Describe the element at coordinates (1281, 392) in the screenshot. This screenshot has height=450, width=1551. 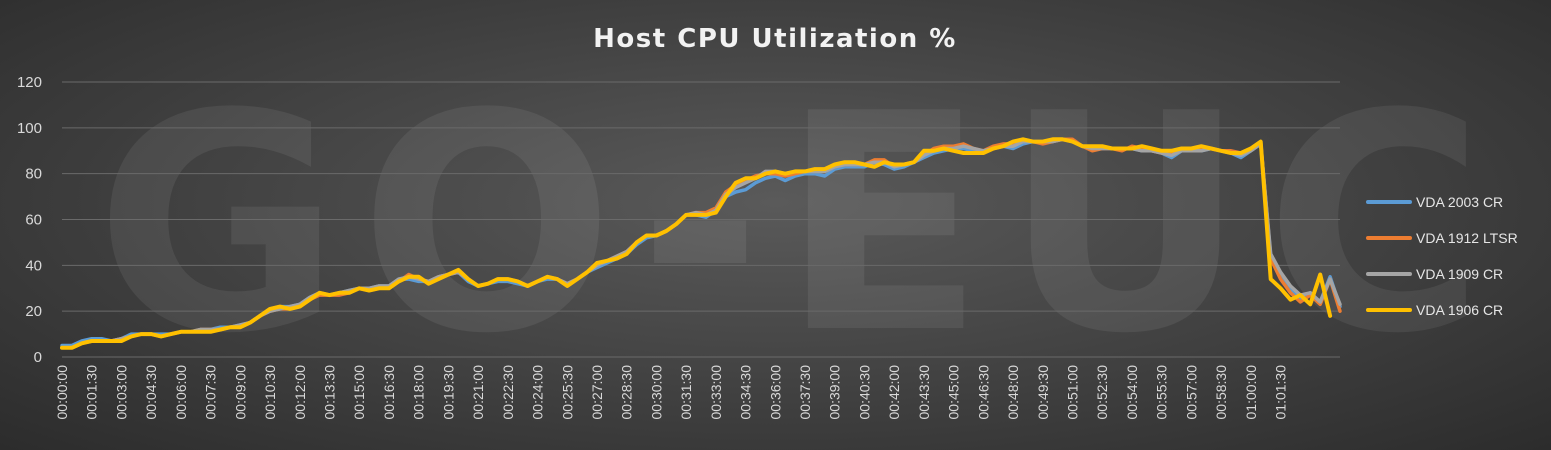
I see `x-tick-label: 01:01:30` at that location.